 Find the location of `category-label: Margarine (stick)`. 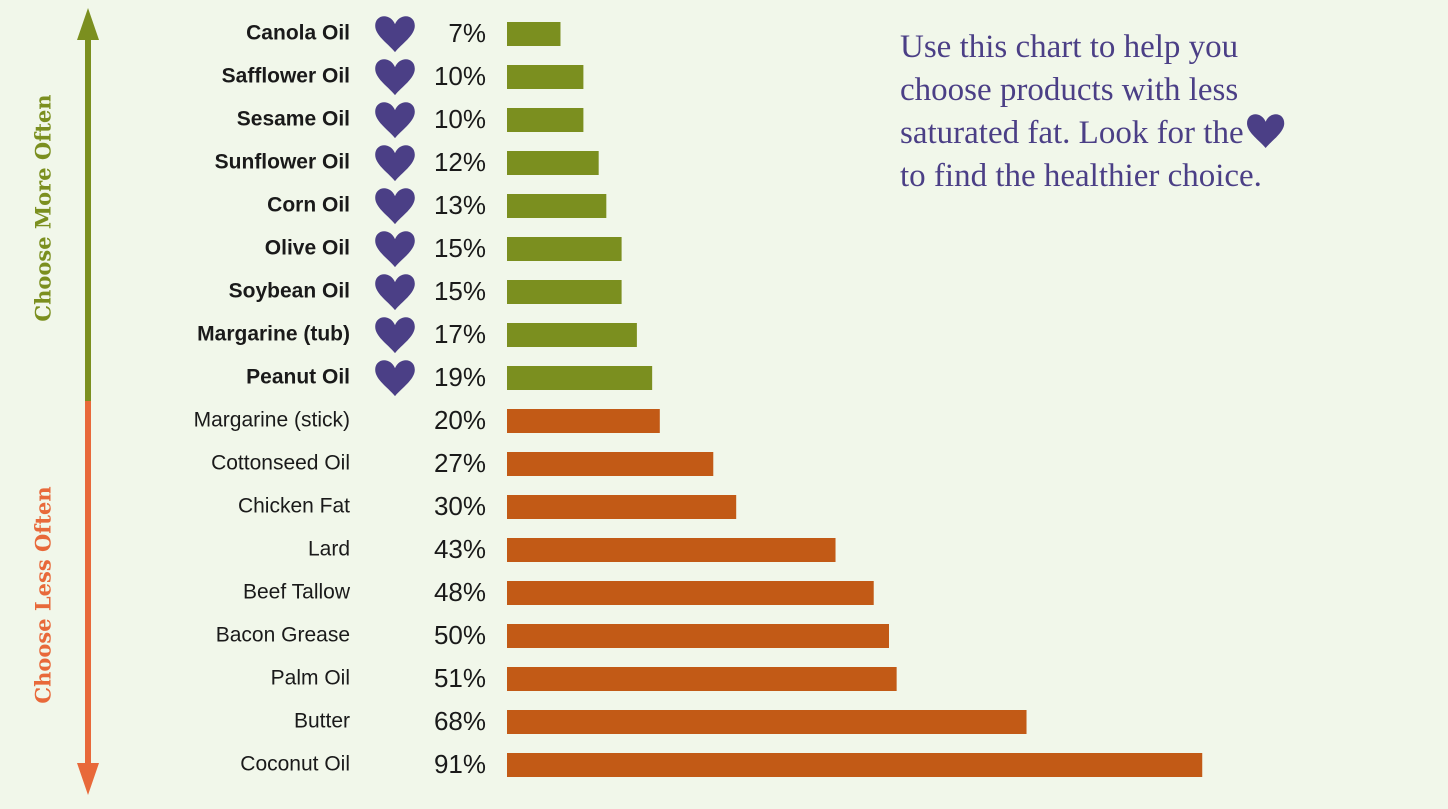

category-label: Margarine (stick) is located at coordinates (272, 420).